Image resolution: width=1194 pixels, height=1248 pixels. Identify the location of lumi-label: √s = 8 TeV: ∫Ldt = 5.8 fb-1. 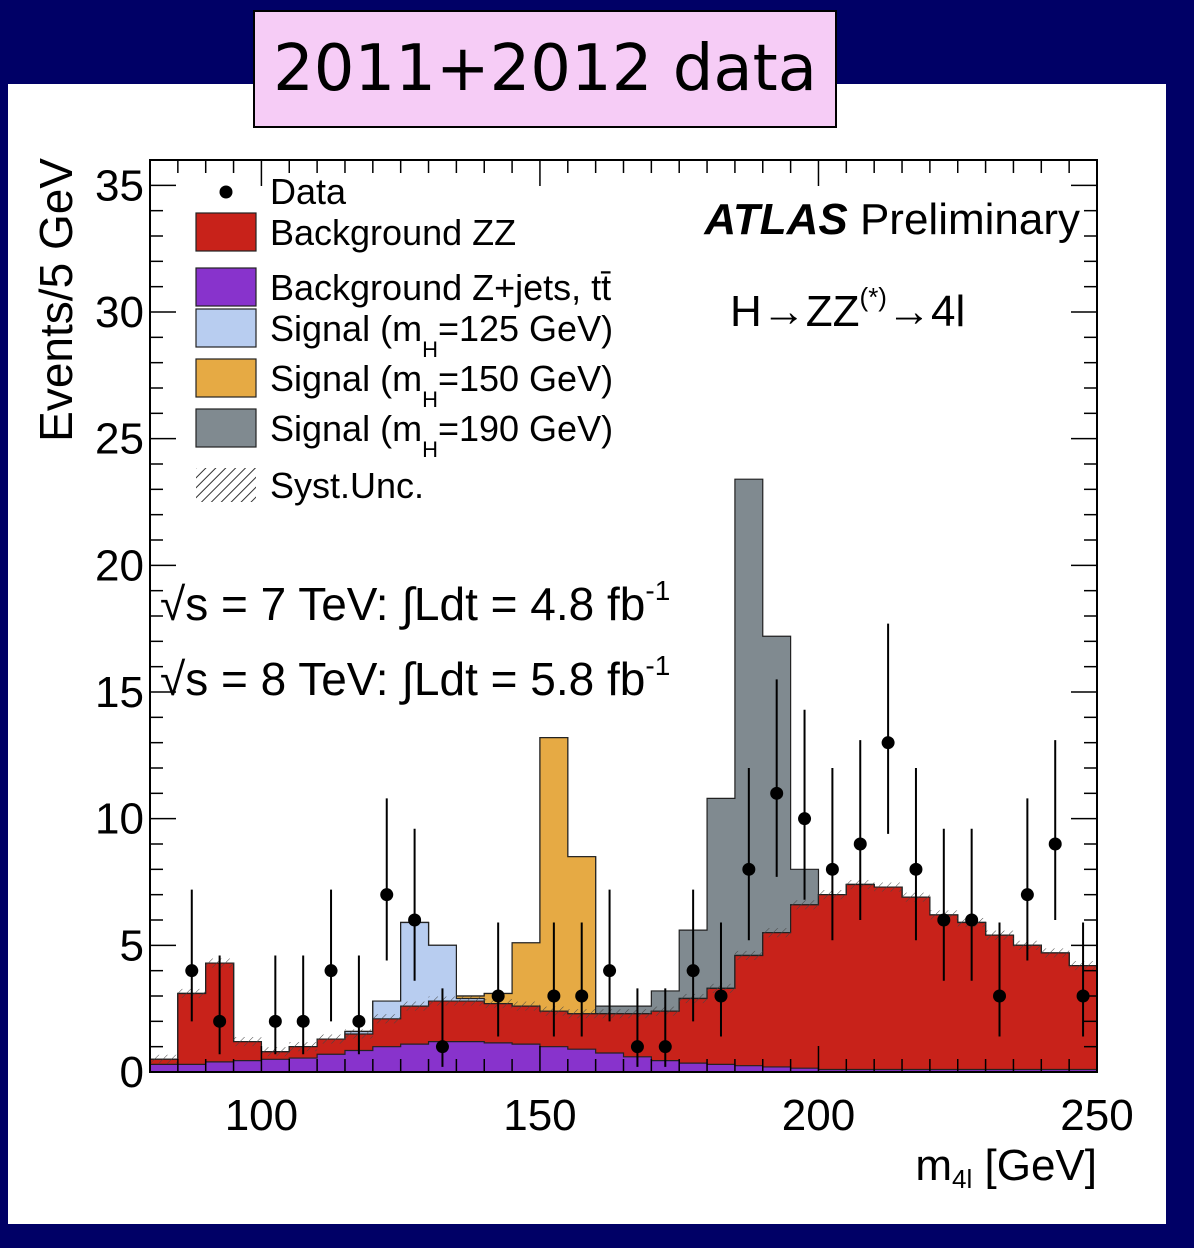
(415, 677).